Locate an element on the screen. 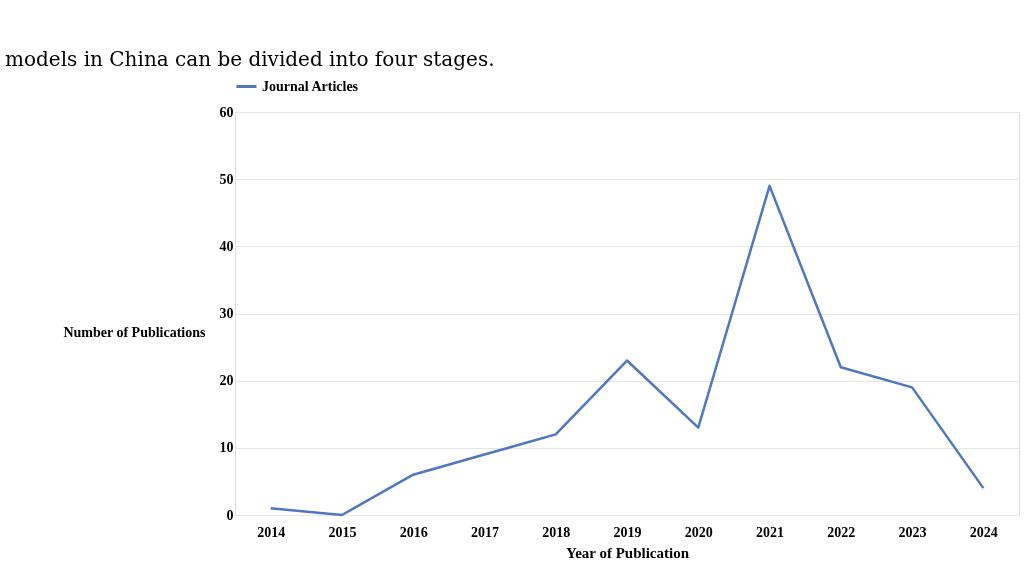 This screenshot has width=1024, height=565. x-tick-label: 2014 is located at coordinates (271, 532).